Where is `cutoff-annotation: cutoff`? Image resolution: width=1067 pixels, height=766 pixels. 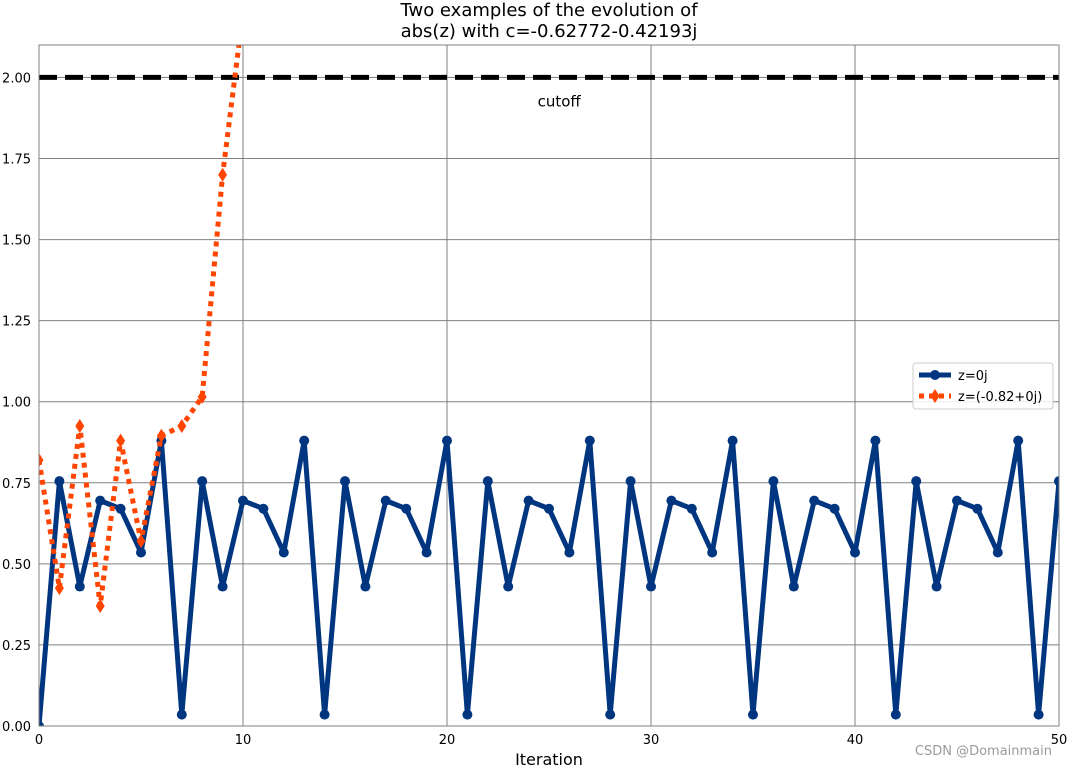
cutoff-annotation: cutoff is located at coordinates (560, 102).